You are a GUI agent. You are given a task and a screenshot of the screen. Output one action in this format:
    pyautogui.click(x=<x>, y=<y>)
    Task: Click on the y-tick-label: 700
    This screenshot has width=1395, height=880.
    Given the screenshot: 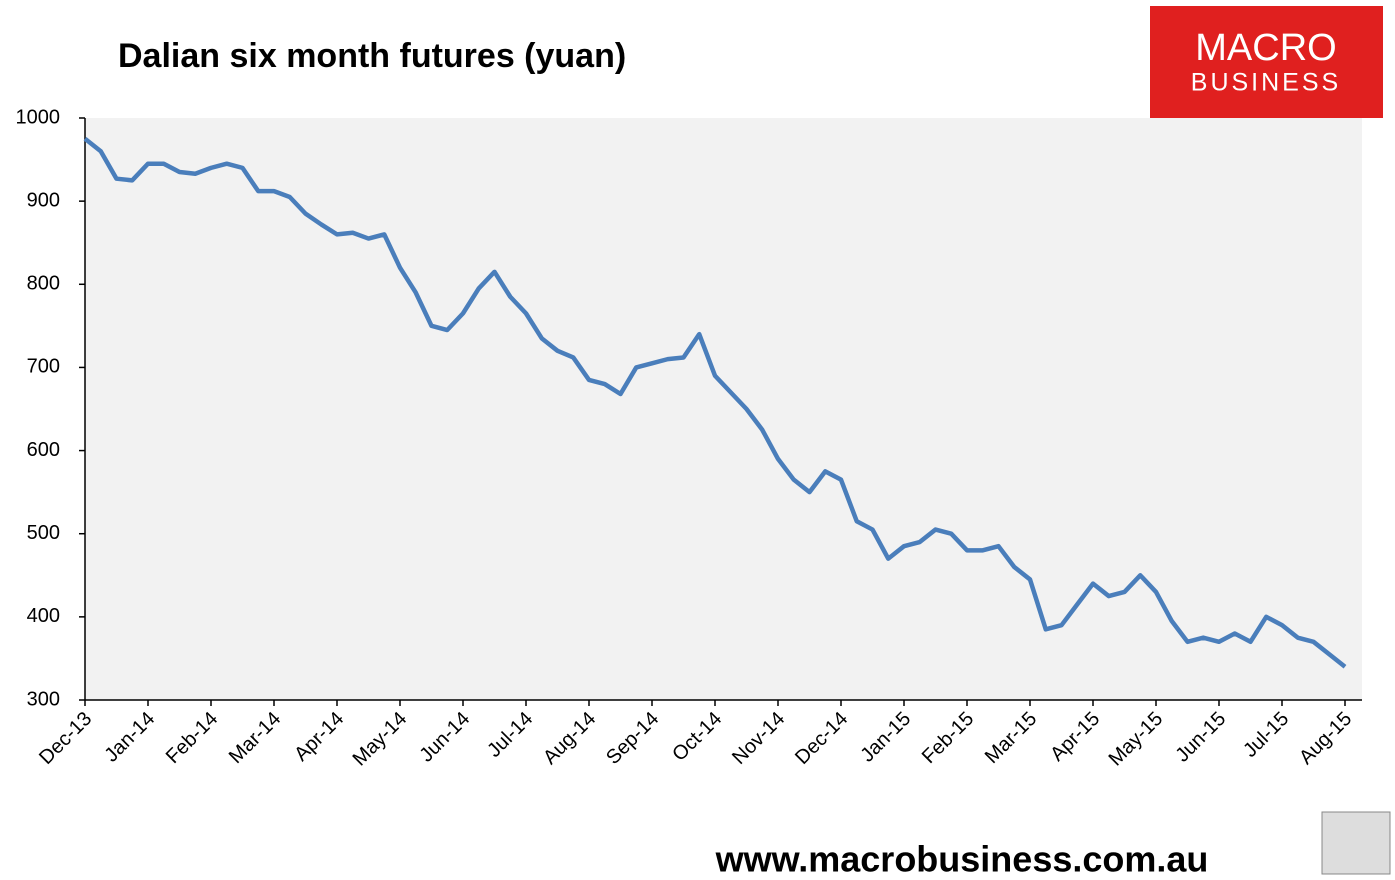 What is the action you would take?
    pyautogui.click(x=43, y=367)
    